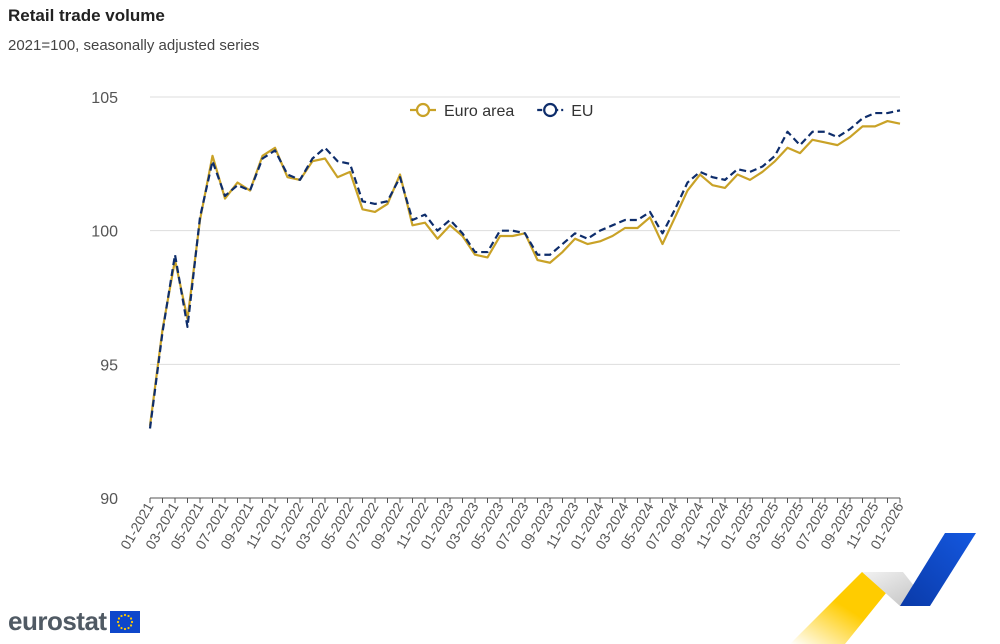 Image resolution: width=1000 pixels, height=644 pixels. I want to click on eurostat-logo: eurostat, so click(74, 621).